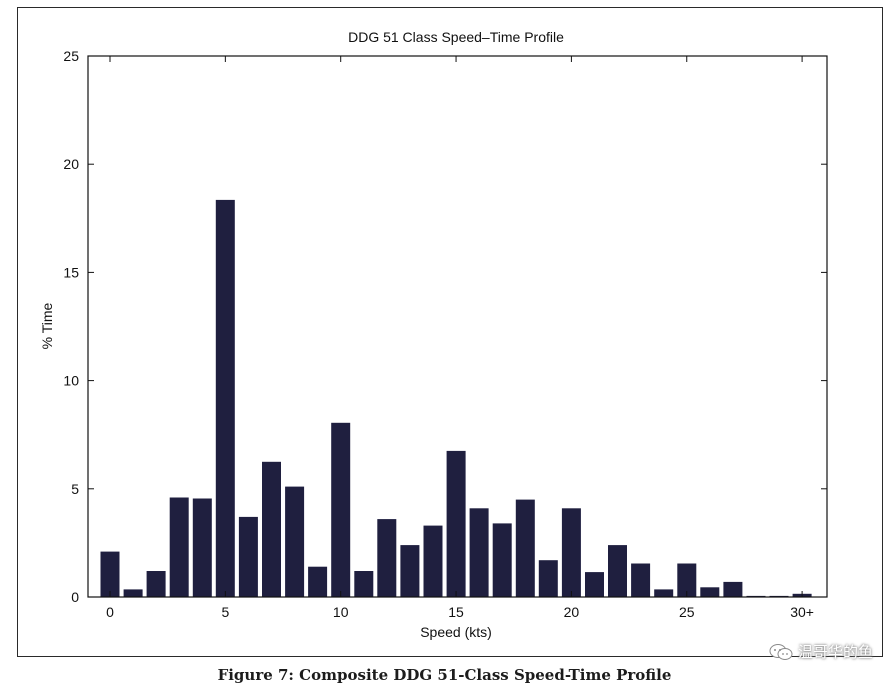 This screenshot has height=689, width=889. Describe the element at coordinates (71, 272) in the screenshot. I see `y-tick-label-15: 15` at that location.